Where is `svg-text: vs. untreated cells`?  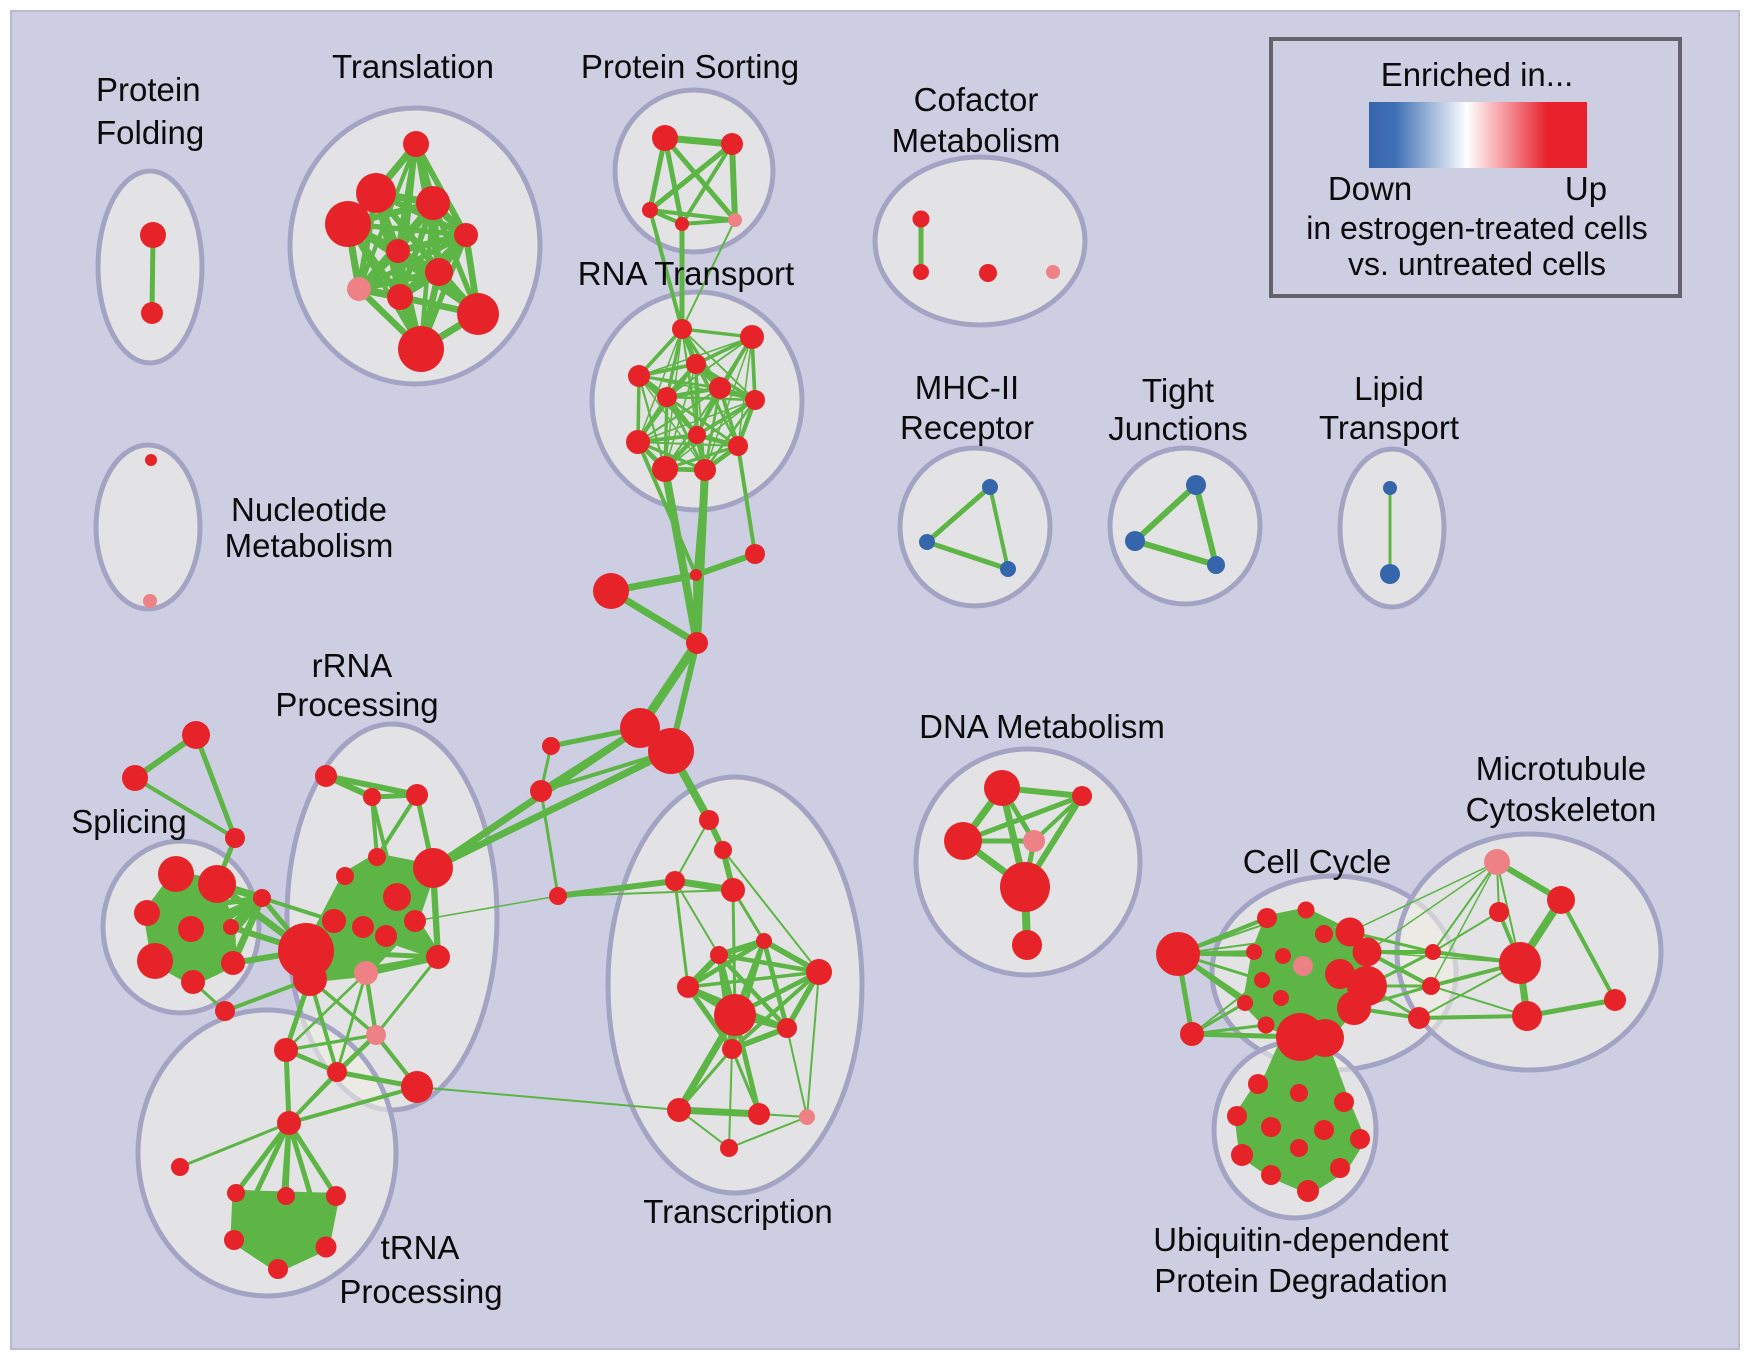 svg-text: vs. untreated cells is located at coordinates (1477, 264).